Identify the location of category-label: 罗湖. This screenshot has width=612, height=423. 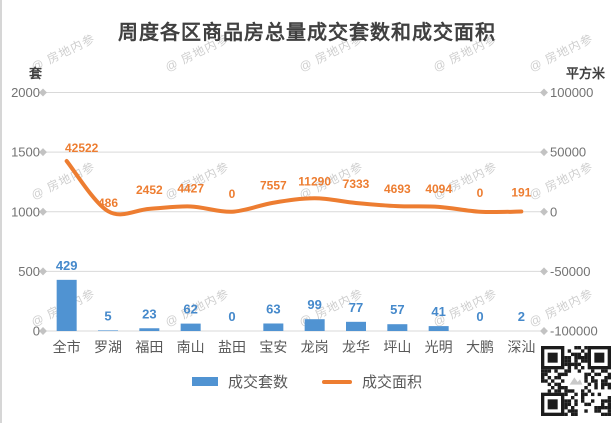
(108, 347).